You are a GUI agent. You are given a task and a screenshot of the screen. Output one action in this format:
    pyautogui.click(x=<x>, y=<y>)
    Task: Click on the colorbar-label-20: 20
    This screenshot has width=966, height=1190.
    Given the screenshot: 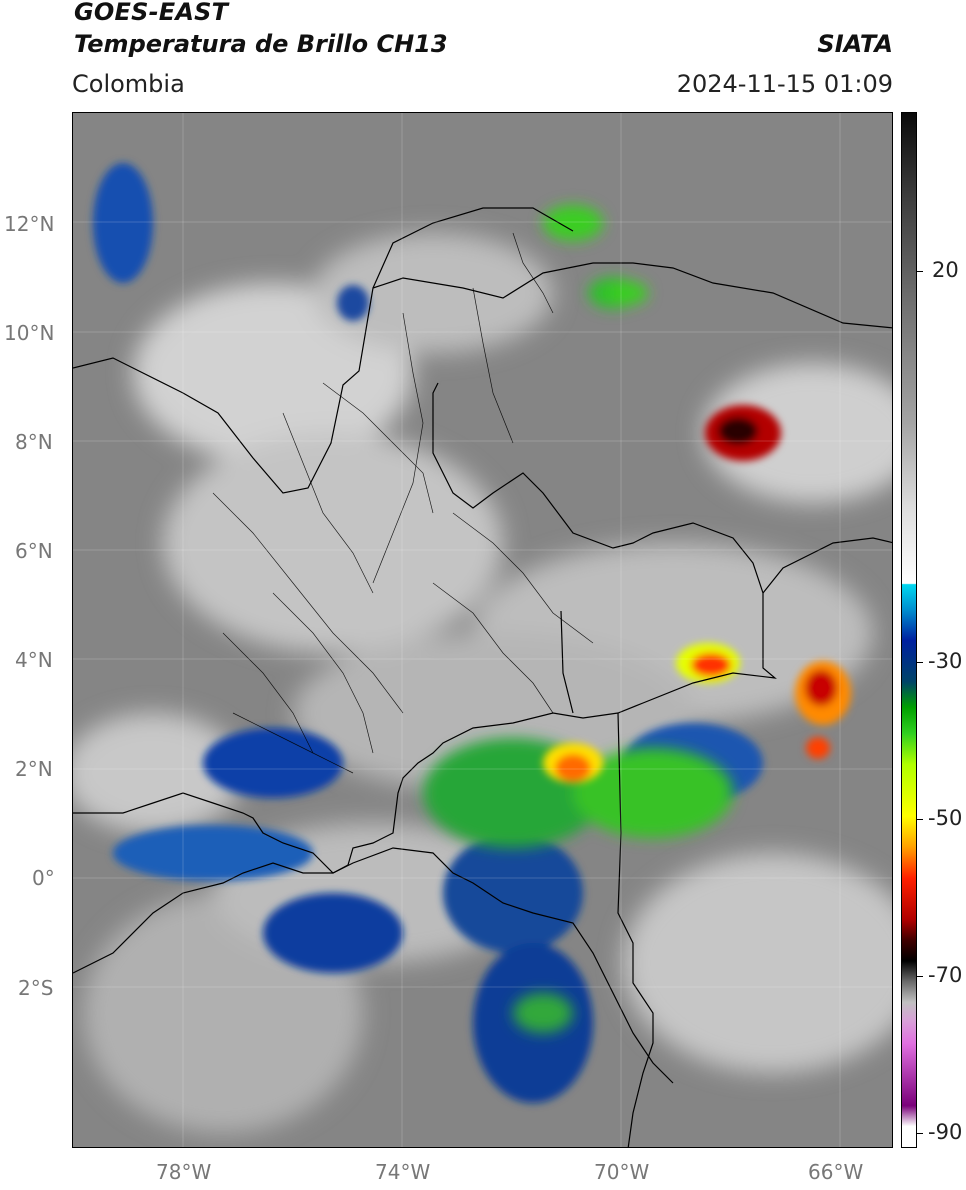 What is the action you would take?
    pyautogui.click(x=945, y=270)
    